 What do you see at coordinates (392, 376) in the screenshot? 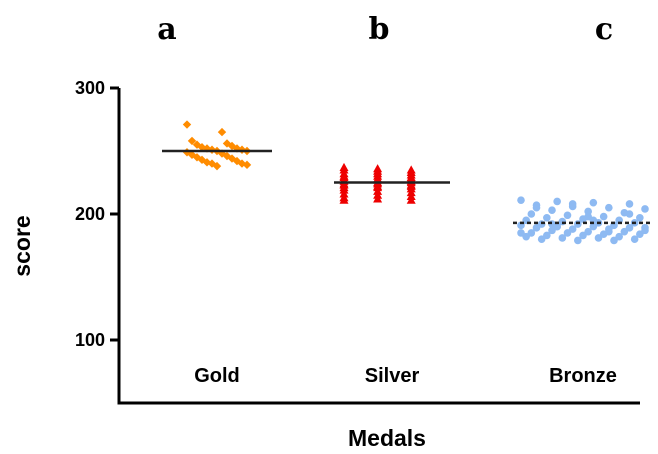
I see `category-label: Silver` at bounding box center [392, 376].